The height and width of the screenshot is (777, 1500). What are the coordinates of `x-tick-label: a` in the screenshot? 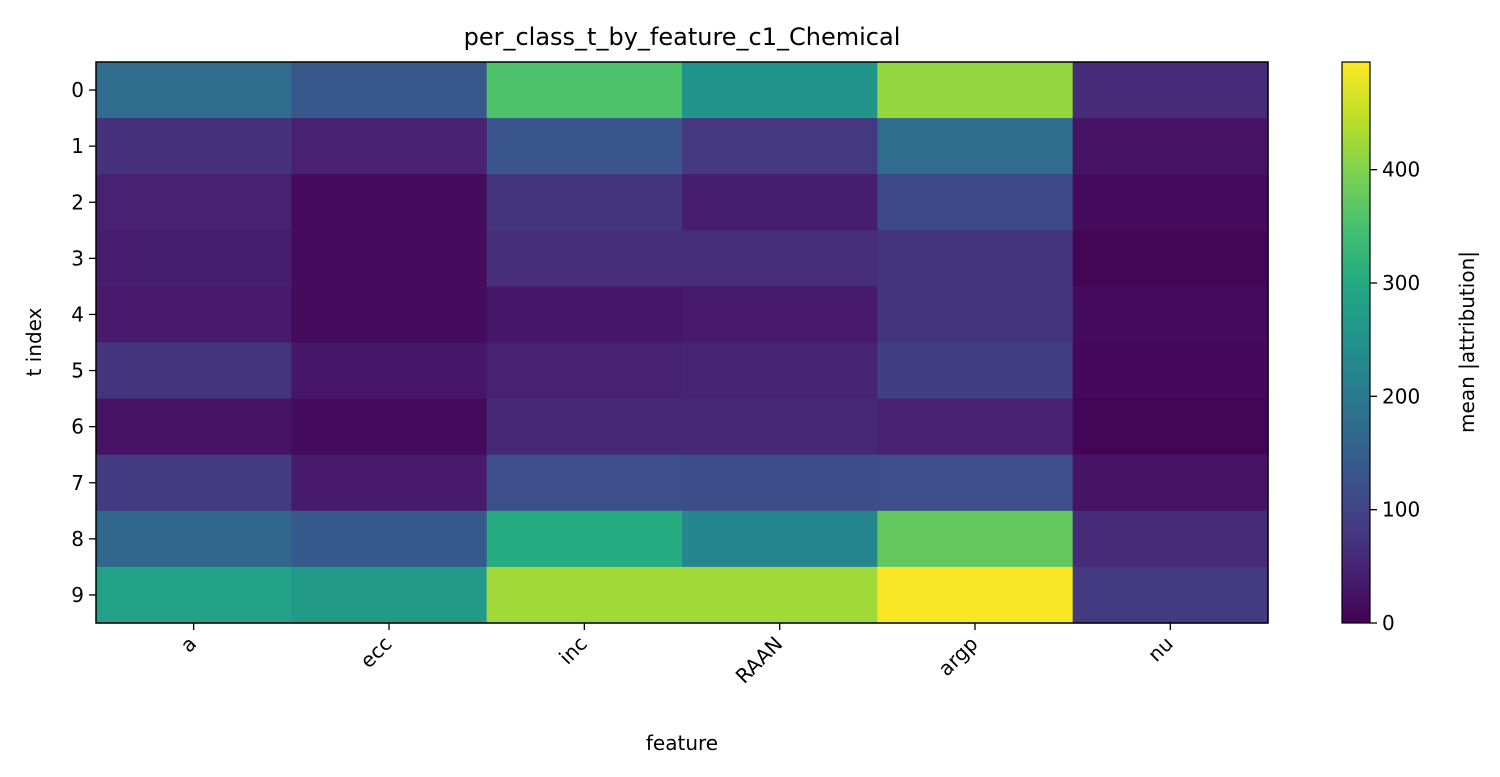 It's located at (189, 645).